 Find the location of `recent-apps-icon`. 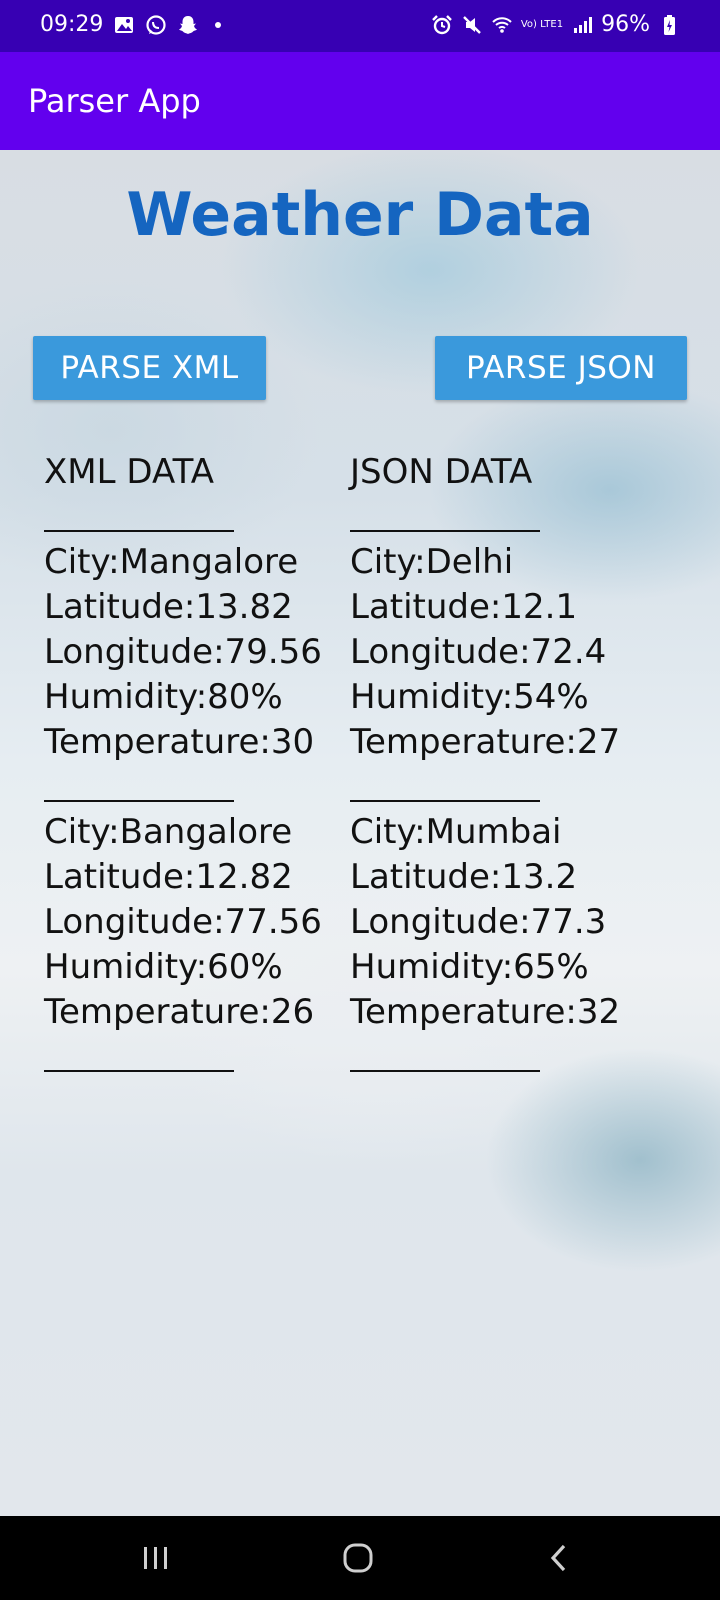

recent-apps-icon is located at coordinates (156, 1558).